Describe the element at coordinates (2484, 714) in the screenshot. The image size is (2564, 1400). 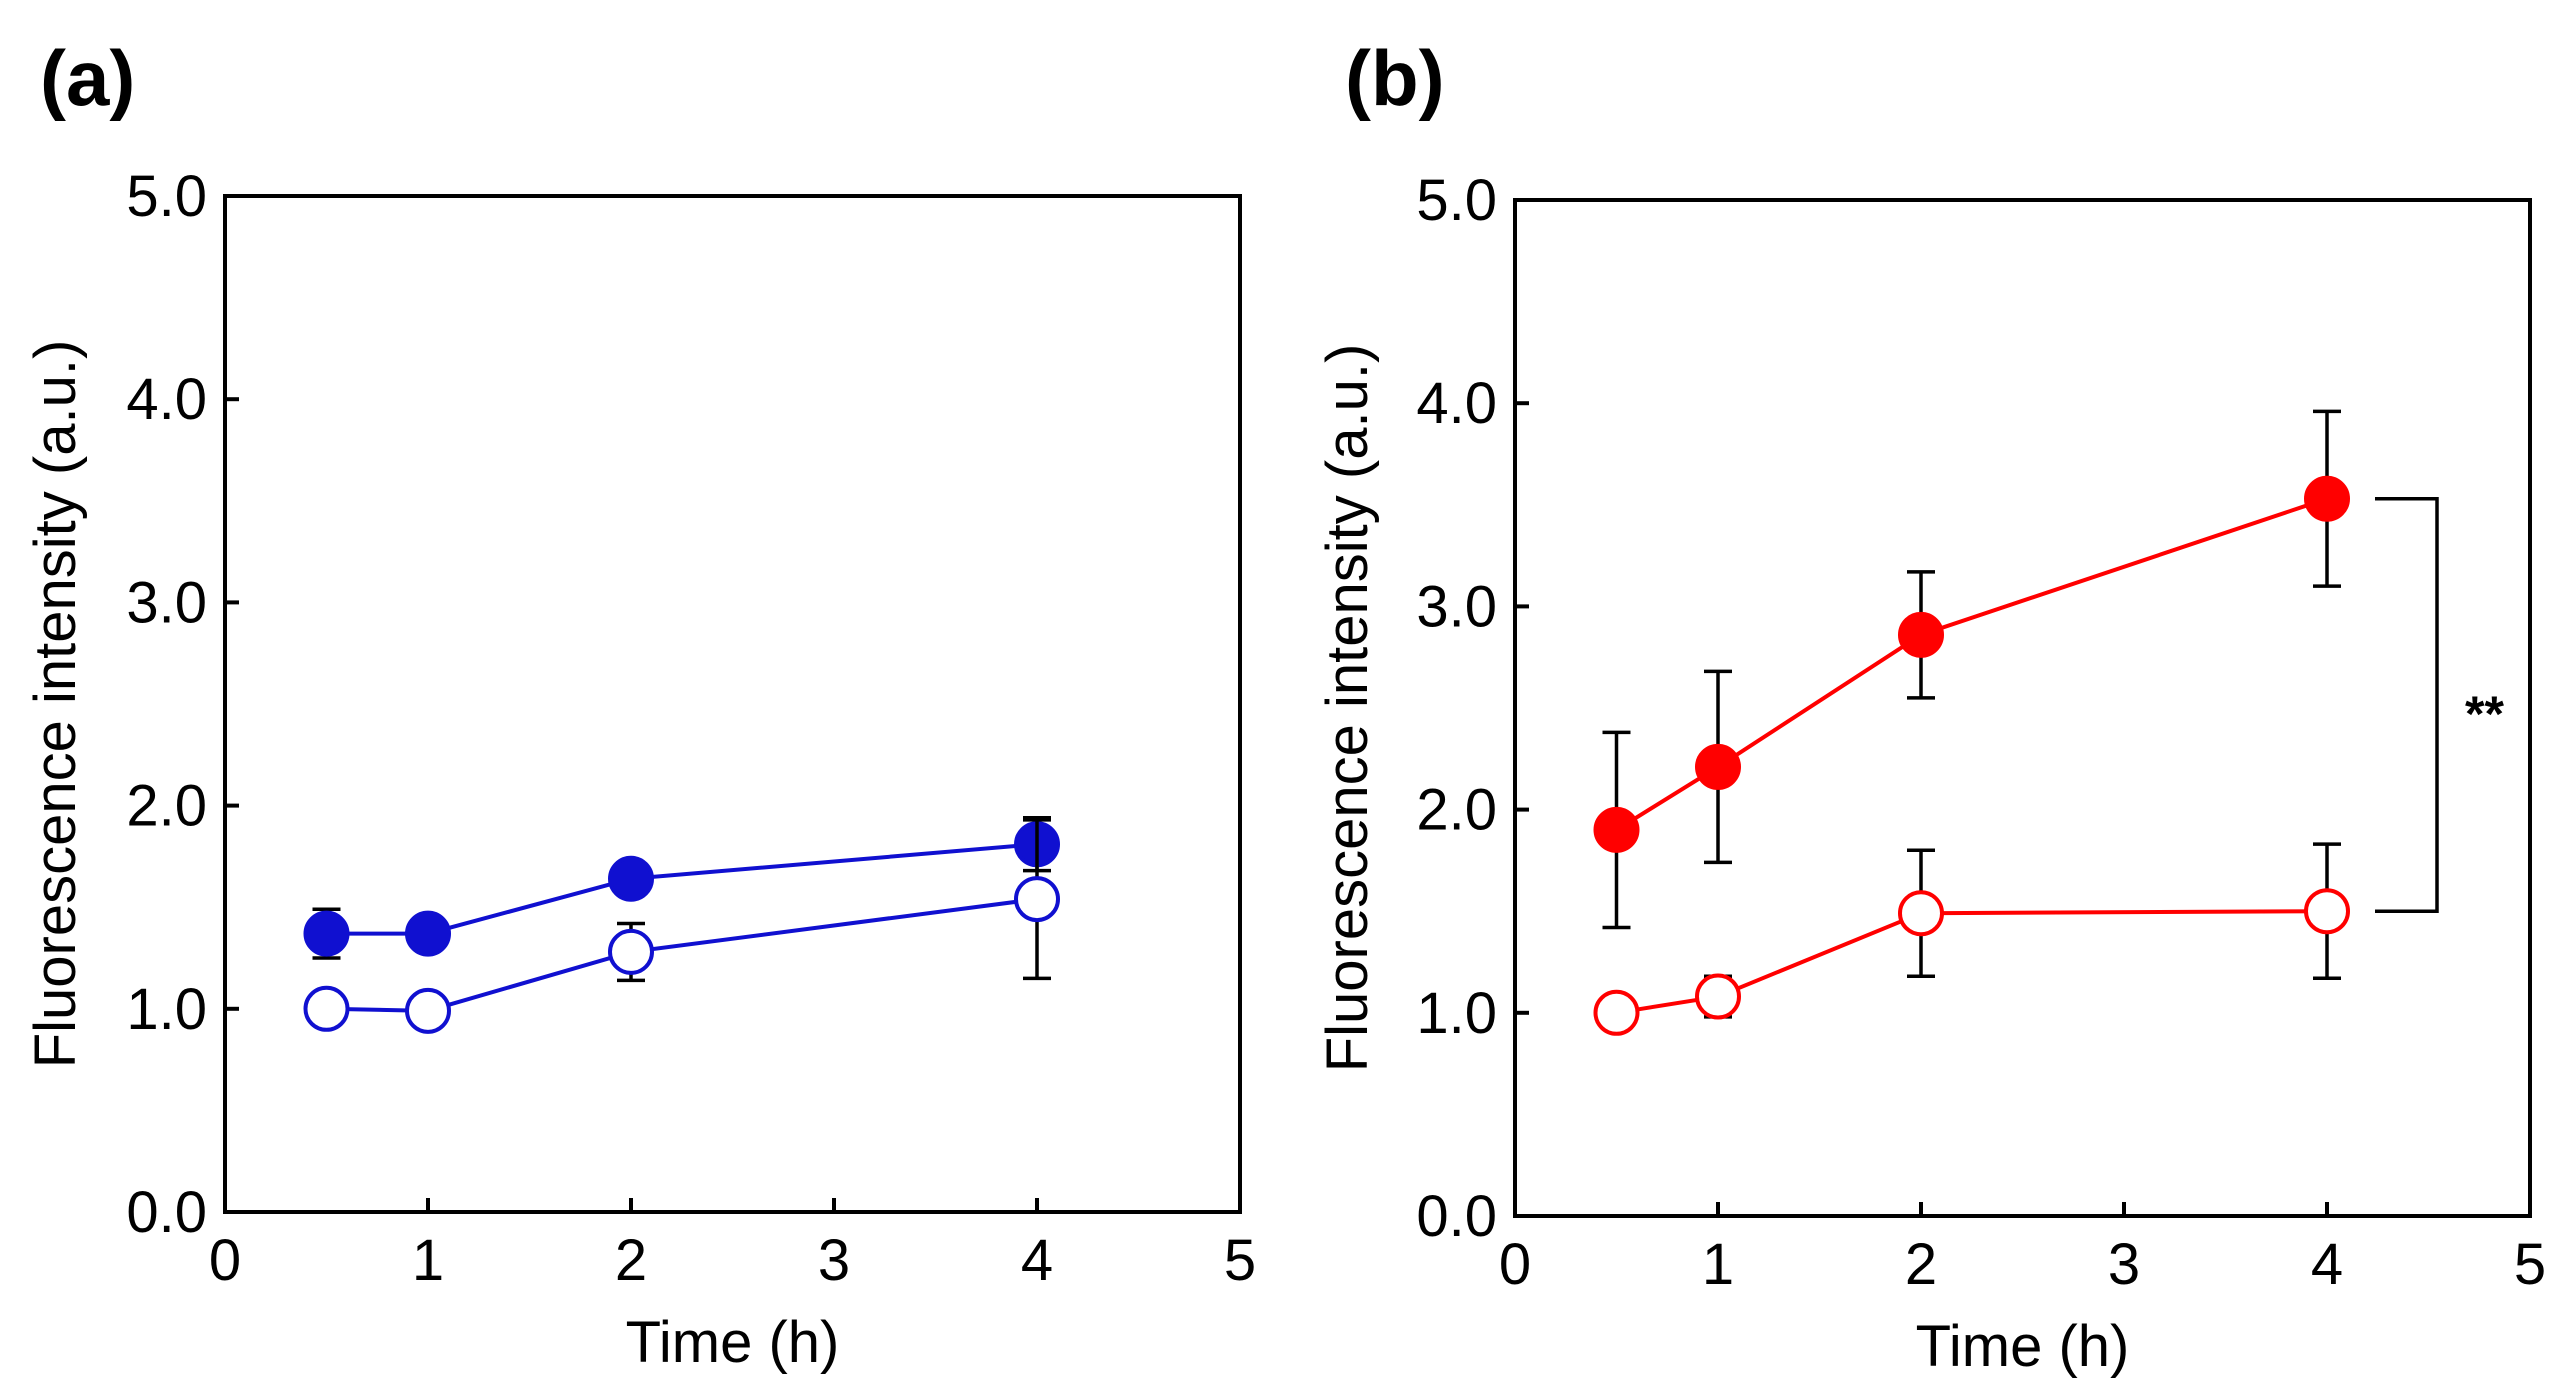
I see `significance-label: **` at that location.